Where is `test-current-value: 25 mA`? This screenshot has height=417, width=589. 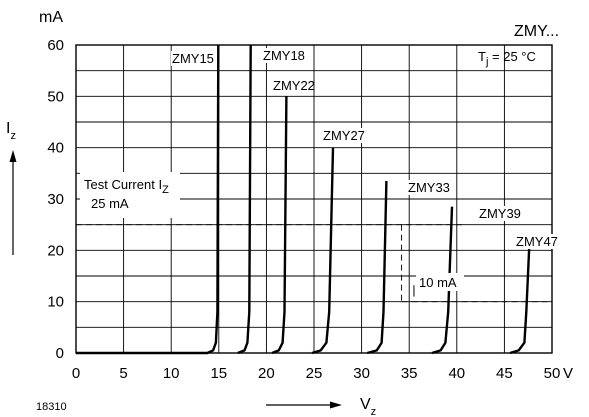
test-current-value: 25 mA is located at coordinates (110, 203).